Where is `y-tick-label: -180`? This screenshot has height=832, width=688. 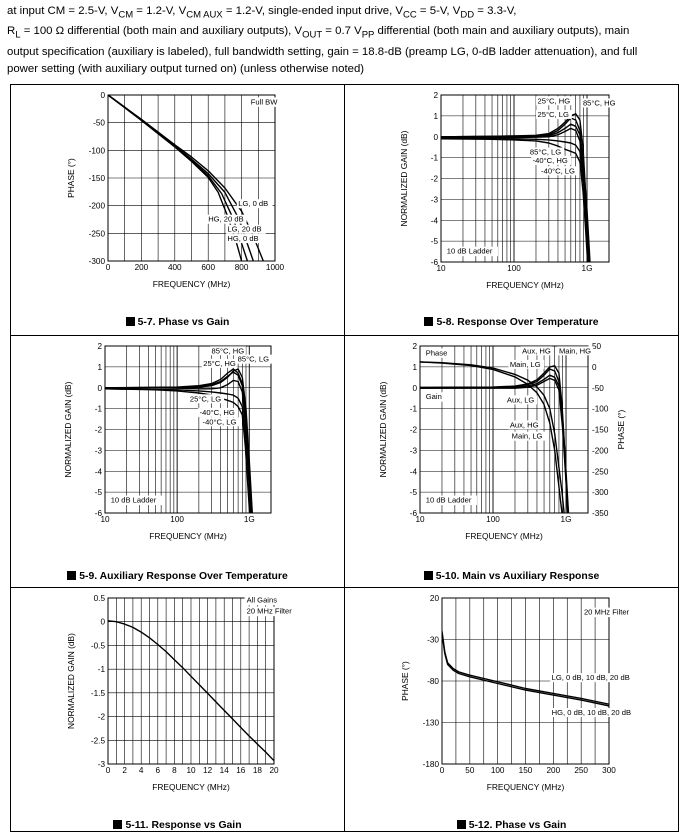 y-tick-label: -180 is located at coordinates (431, 764).